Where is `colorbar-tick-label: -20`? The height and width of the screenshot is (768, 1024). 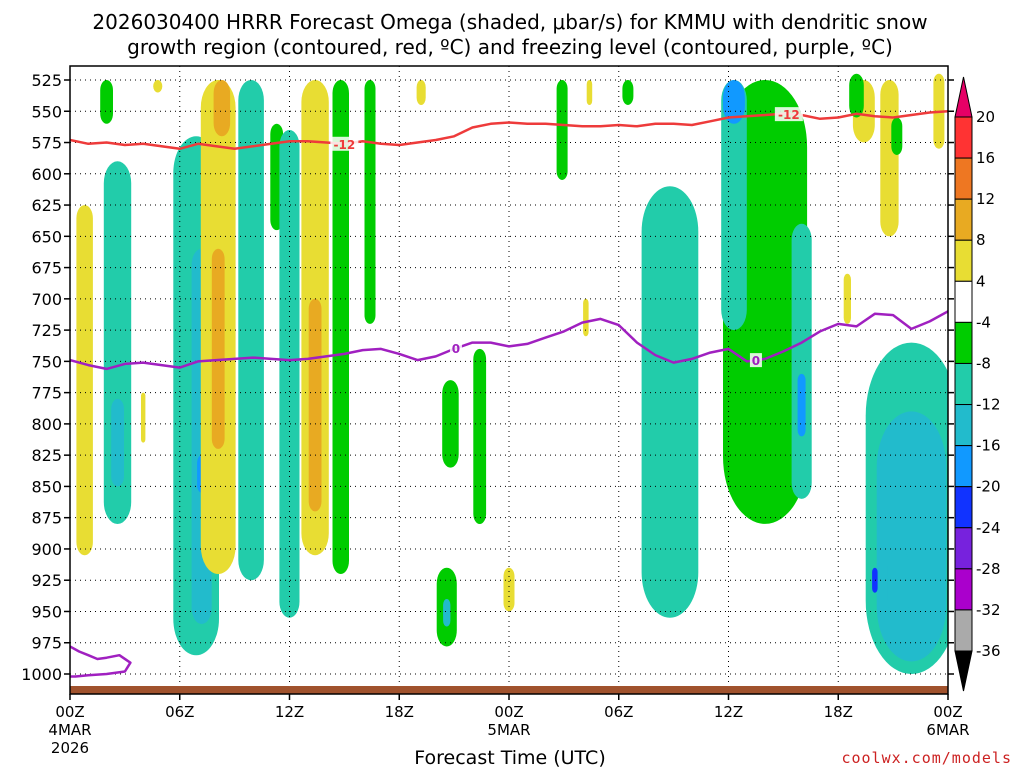 colorbar-tick-label: -20 is located at coordinates (988, 487).